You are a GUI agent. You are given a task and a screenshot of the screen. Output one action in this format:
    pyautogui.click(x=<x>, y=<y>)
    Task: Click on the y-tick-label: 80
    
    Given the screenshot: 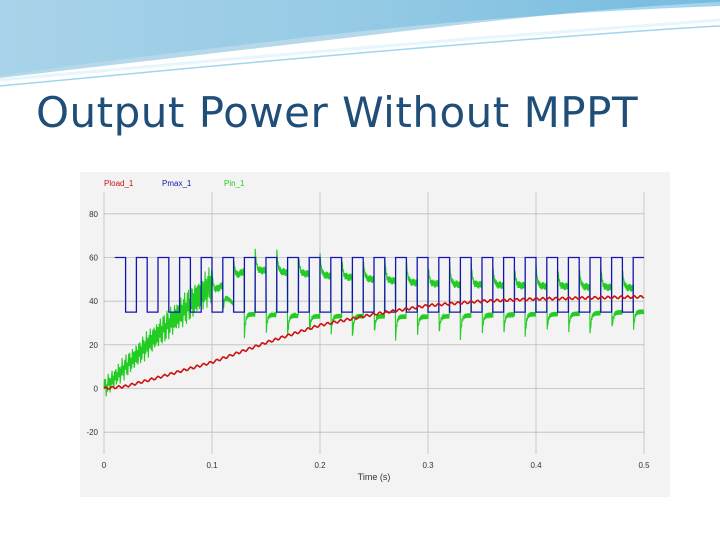 What is the action you would take?
    pyautogui.click(x=93, y=214)
    